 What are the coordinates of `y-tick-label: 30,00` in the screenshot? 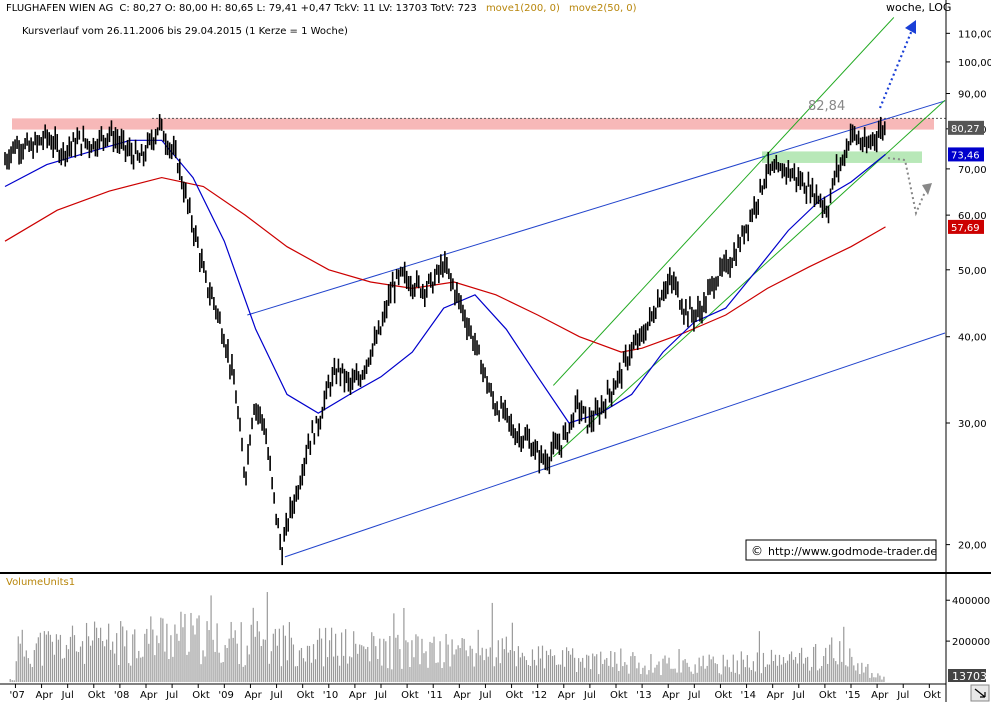 It's located at (972, 424).